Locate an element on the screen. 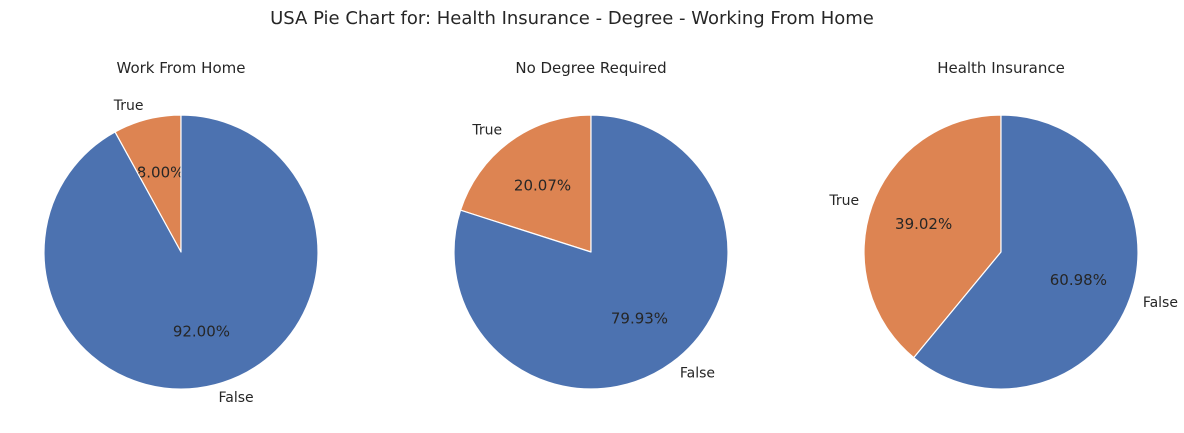  slice-percent-label: 79.93% is located at coordinates (639, 318).